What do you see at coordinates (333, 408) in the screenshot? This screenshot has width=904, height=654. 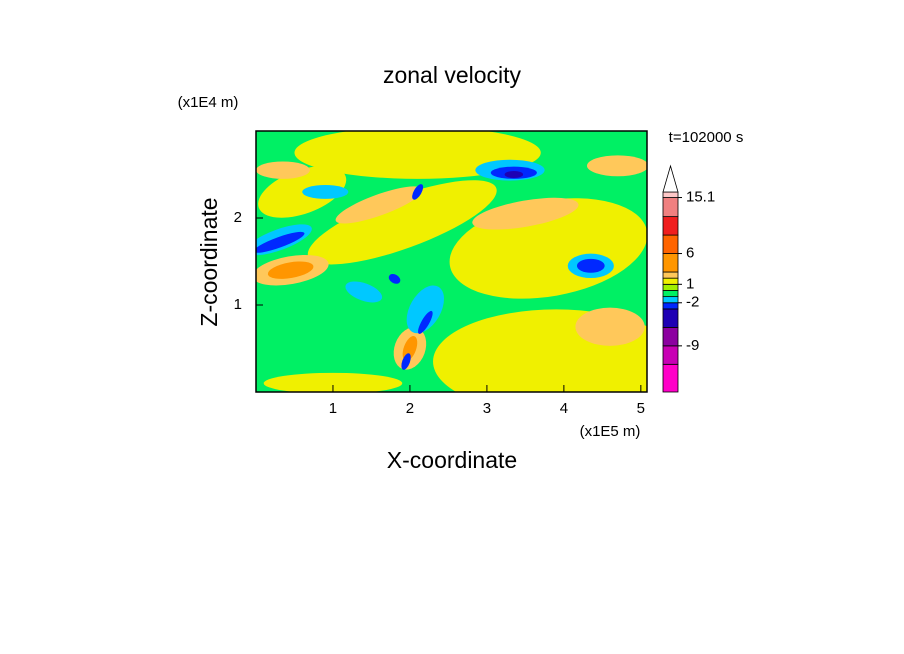 I see `x-tick-label: 1` at bounding box center [333, 408].